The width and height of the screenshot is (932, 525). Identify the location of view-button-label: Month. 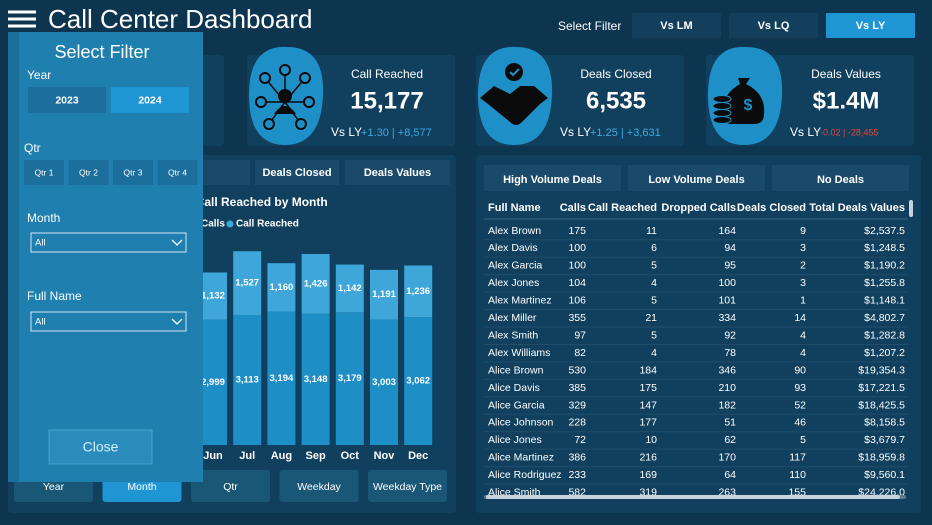
(141, 487).